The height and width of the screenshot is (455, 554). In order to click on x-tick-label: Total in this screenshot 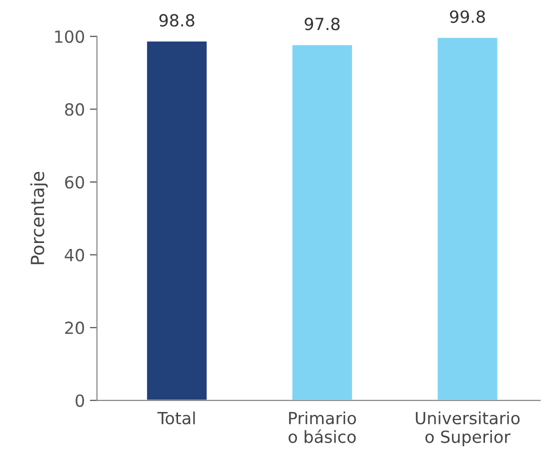, I will do `click(176, 418)`.